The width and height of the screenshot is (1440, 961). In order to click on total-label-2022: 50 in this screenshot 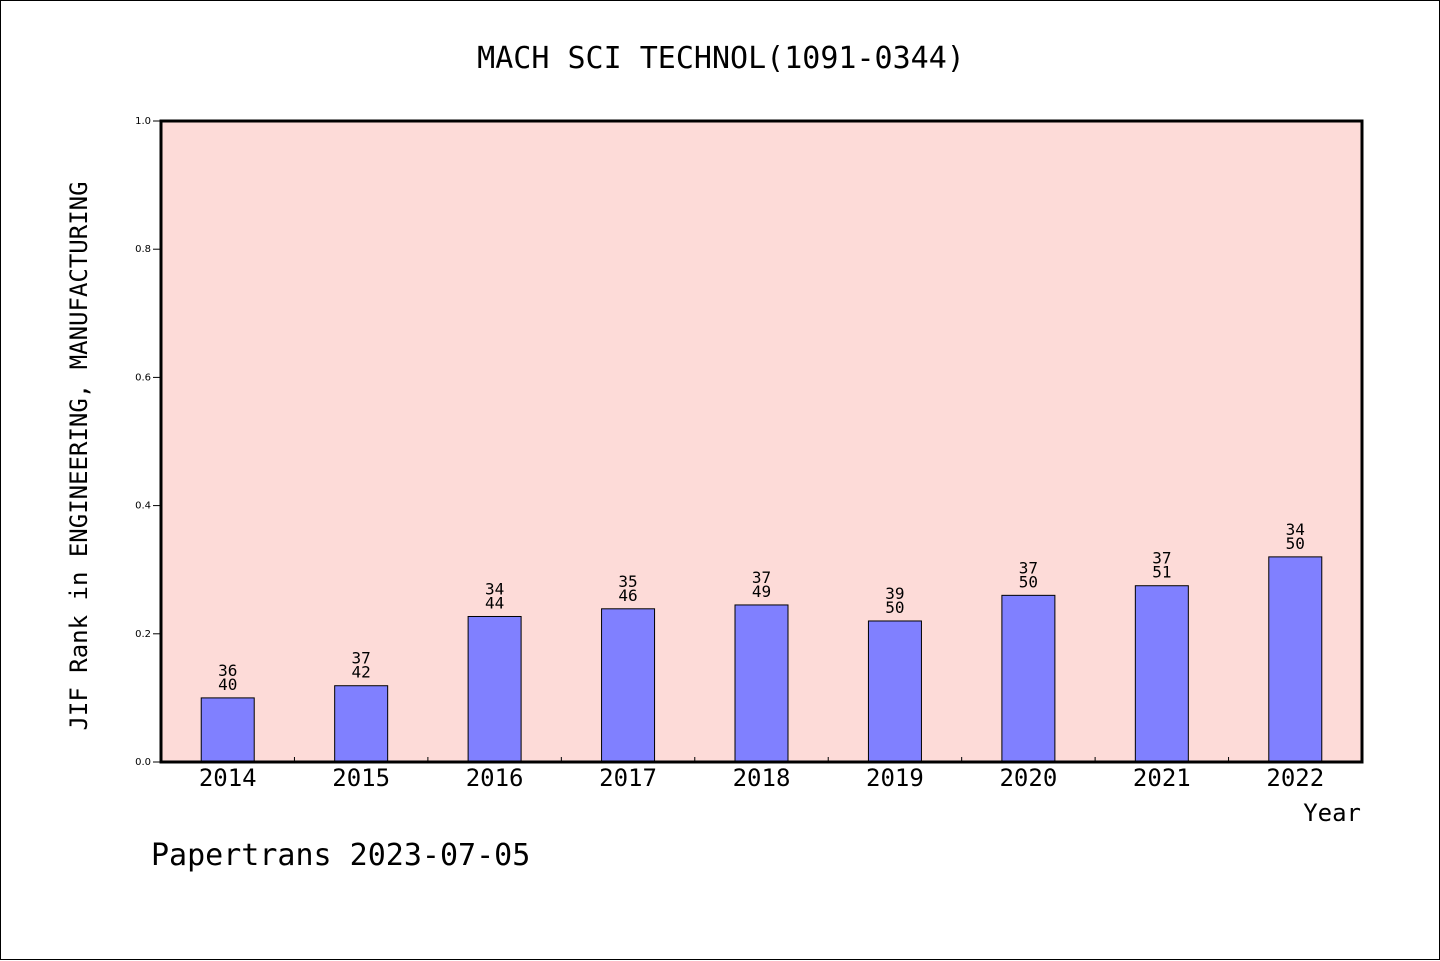, I will do `click(1295, 543)`.